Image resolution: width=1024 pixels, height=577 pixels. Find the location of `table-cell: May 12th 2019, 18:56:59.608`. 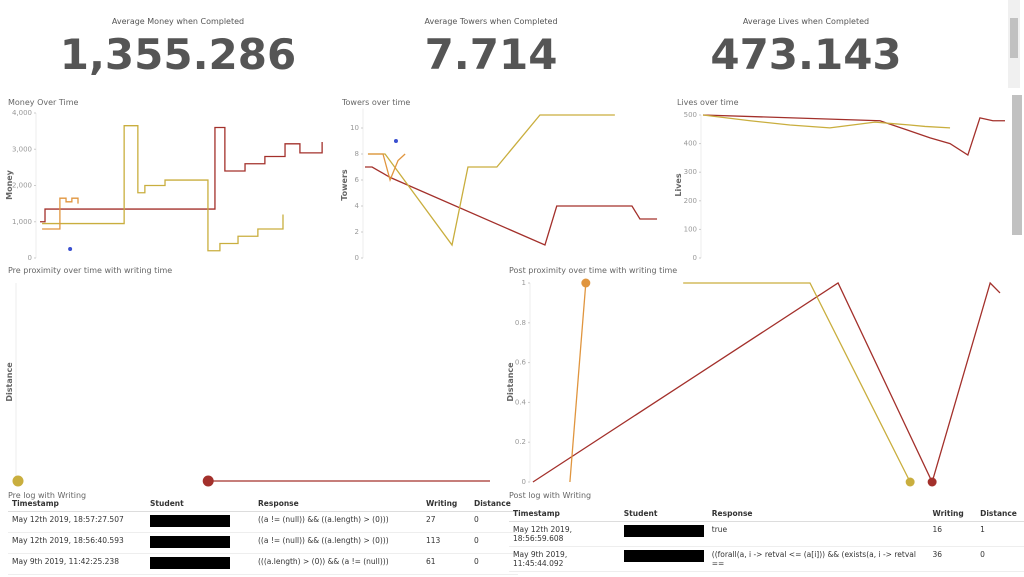

table-cell: May 12th 2019, 18:56:59.608 is located at coordinates (564, 534).